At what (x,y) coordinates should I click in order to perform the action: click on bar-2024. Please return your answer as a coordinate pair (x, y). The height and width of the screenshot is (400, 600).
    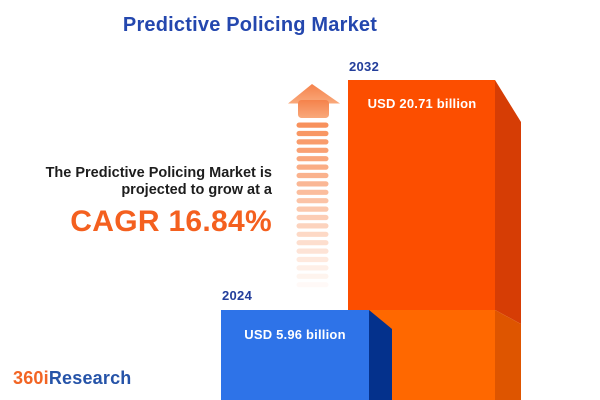
    Looking at the image, I should click on (306, 355).